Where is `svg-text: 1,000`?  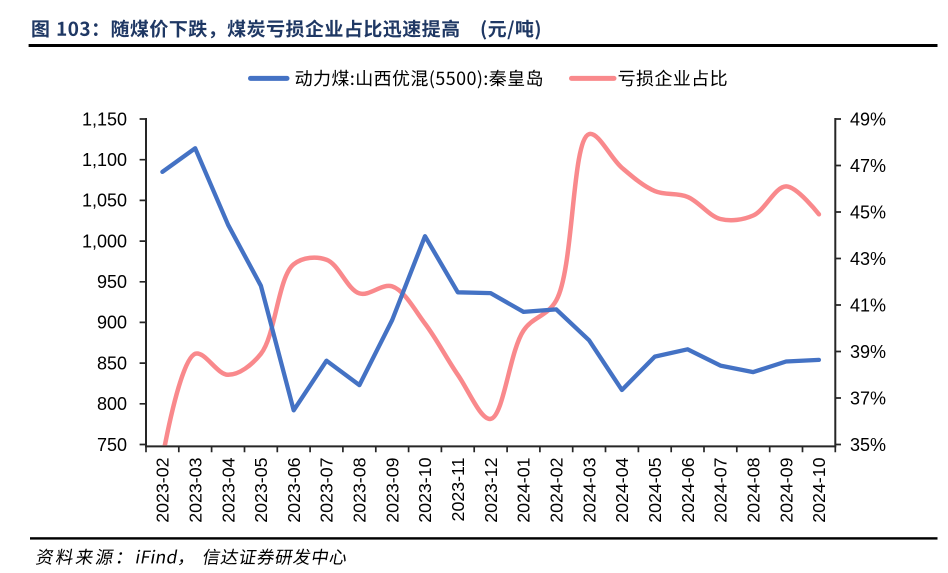
svg-text: 1,000 is located at coordinates (104, 241).